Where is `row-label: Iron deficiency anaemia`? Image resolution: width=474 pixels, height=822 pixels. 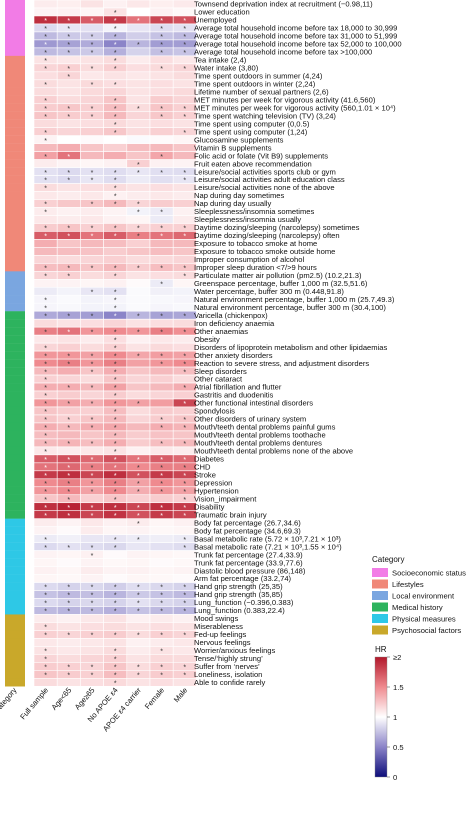
row-label: Iron deficiency anaemia is located at coordinates (234, 323).